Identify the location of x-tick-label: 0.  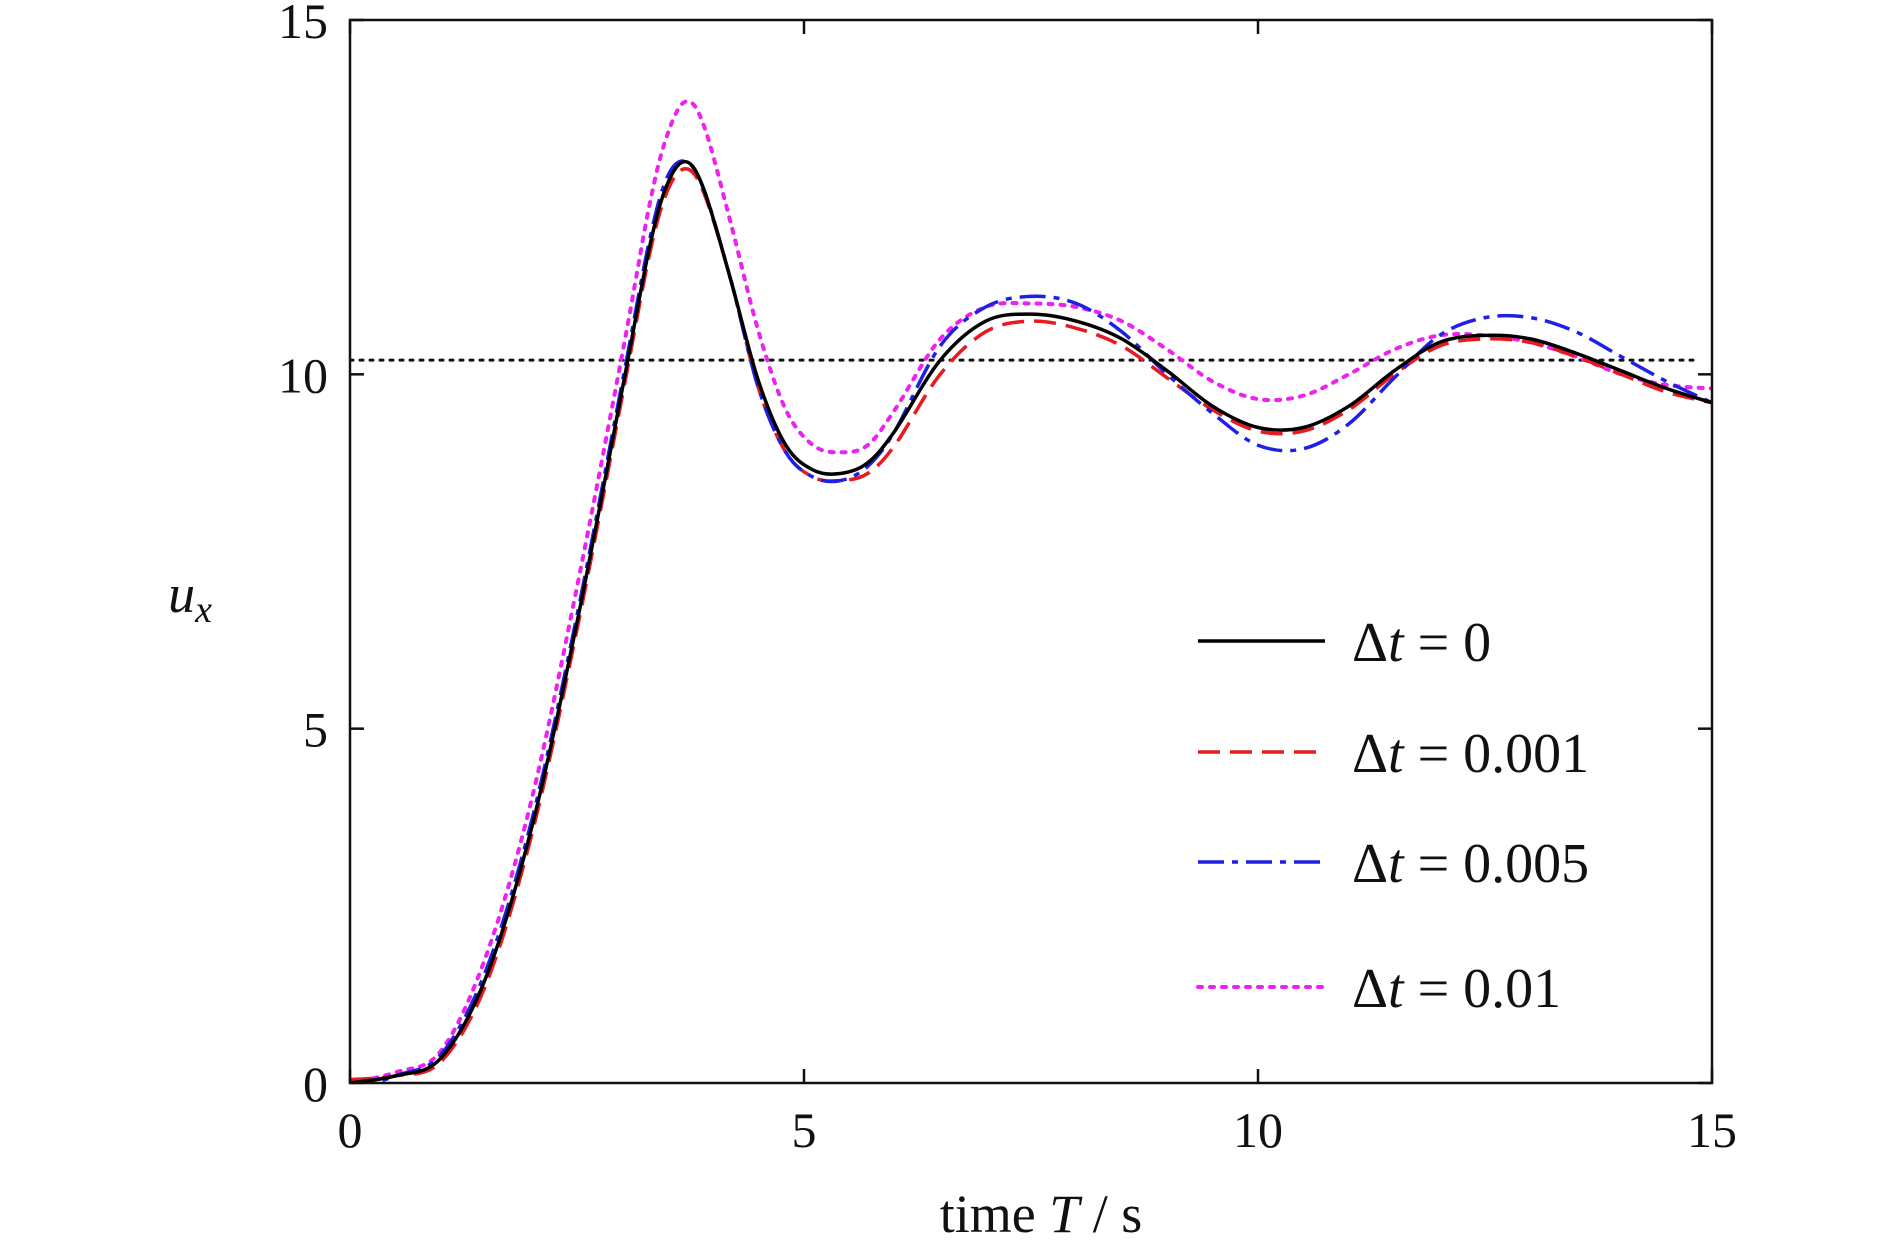
(350, 1130).